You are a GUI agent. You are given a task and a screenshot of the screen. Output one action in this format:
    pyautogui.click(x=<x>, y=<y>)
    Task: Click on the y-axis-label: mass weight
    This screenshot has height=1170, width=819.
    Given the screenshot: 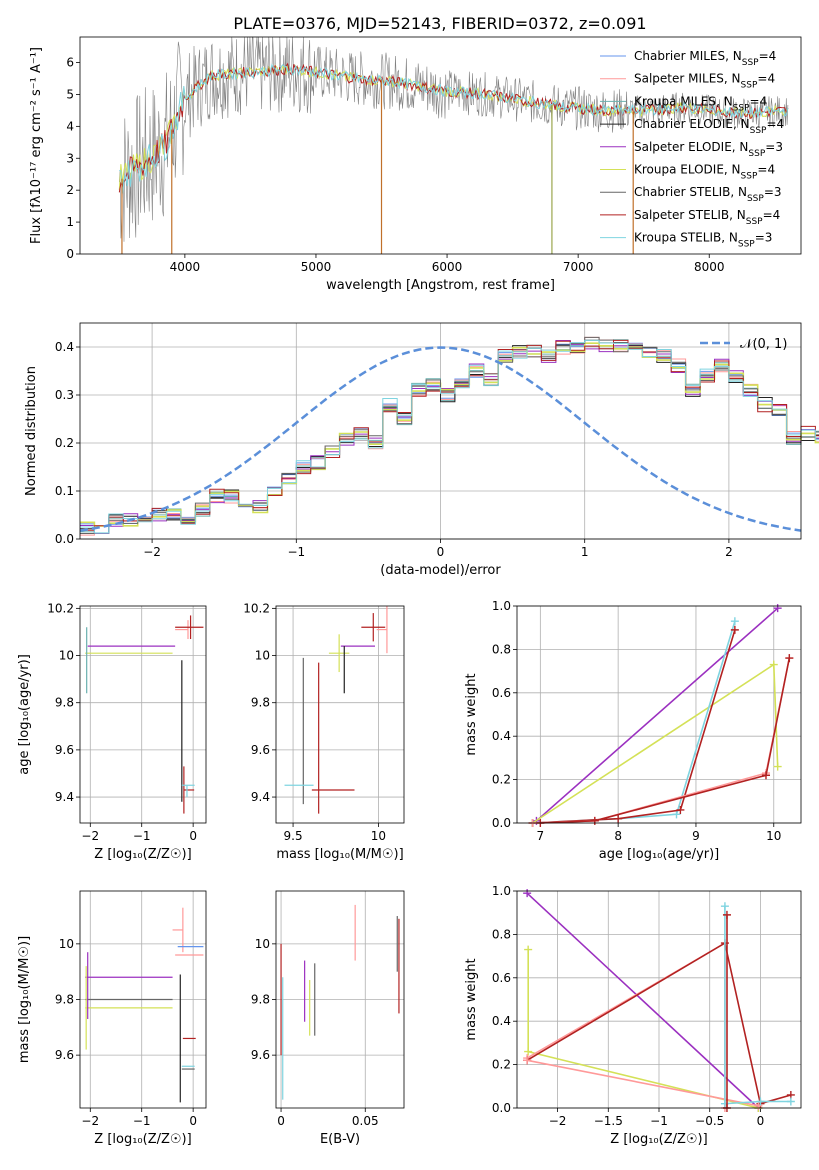 What is the action you would take?
    pyautogui.click(x=471, y=999)
    